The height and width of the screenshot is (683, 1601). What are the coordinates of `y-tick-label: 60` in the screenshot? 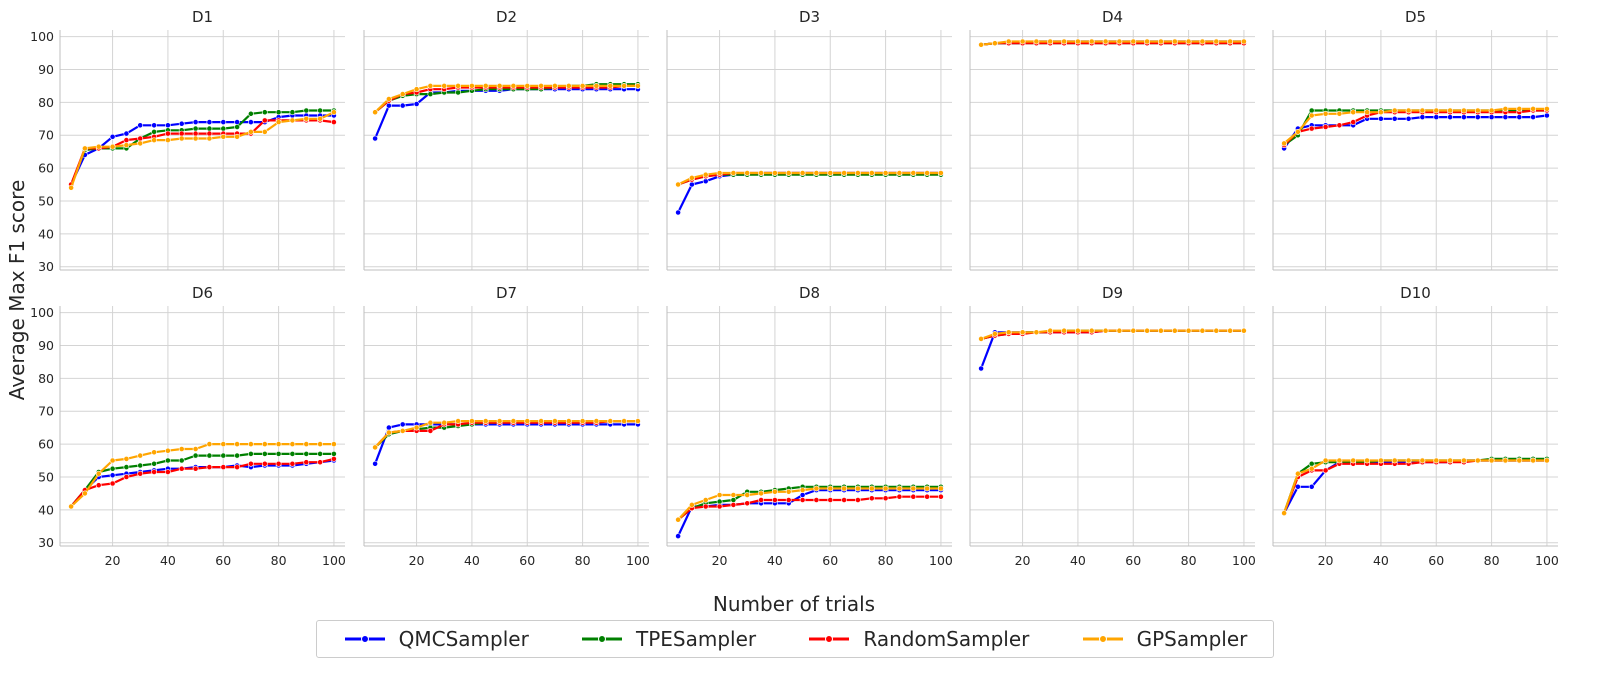 It's located at (46, 444).